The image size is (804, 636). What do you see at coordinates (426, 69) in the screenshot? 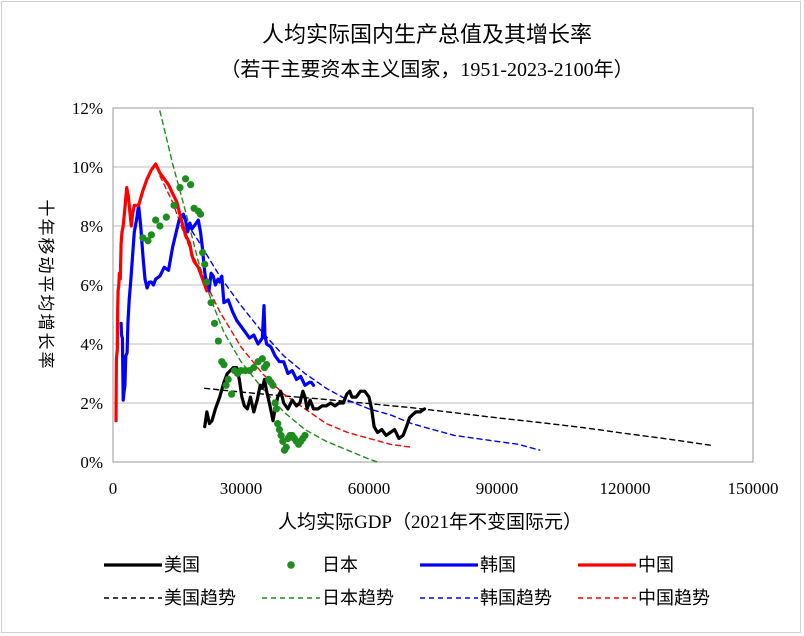
I see `chart-subtitle: （若干主要资本主义国家，1951-2023-2100年）` at bounding box center [426, 69].